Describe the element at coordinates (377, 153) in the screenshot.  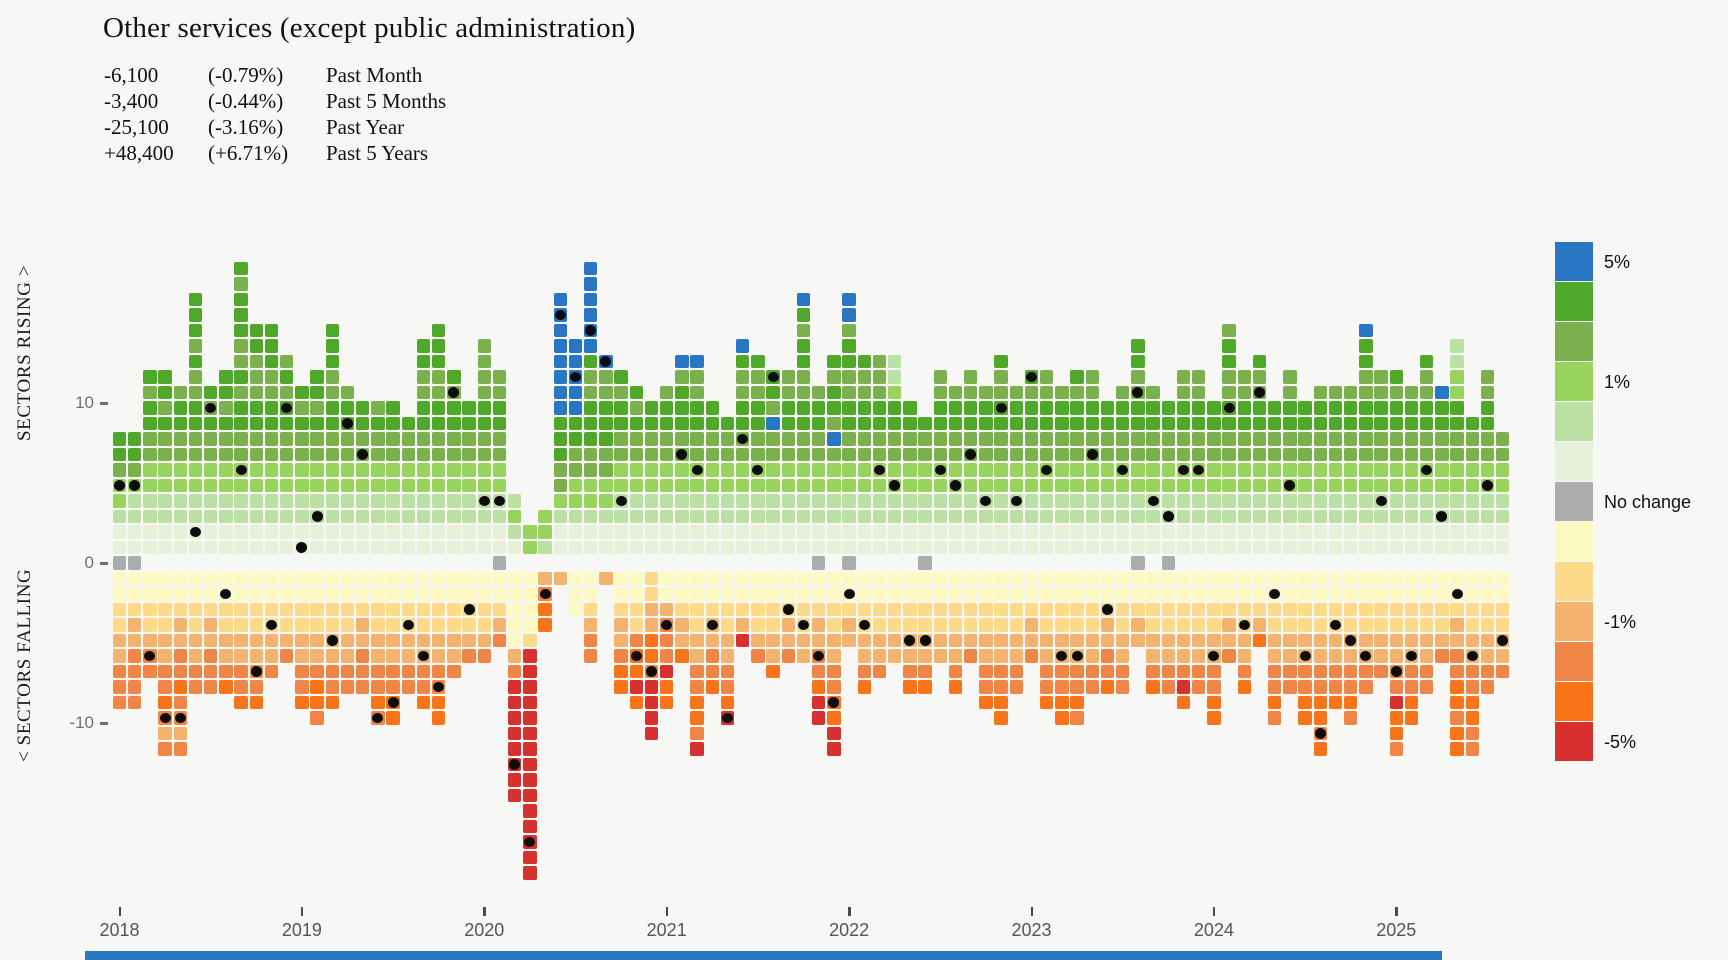
I see `stat-label: Past 5 Years` at that location.